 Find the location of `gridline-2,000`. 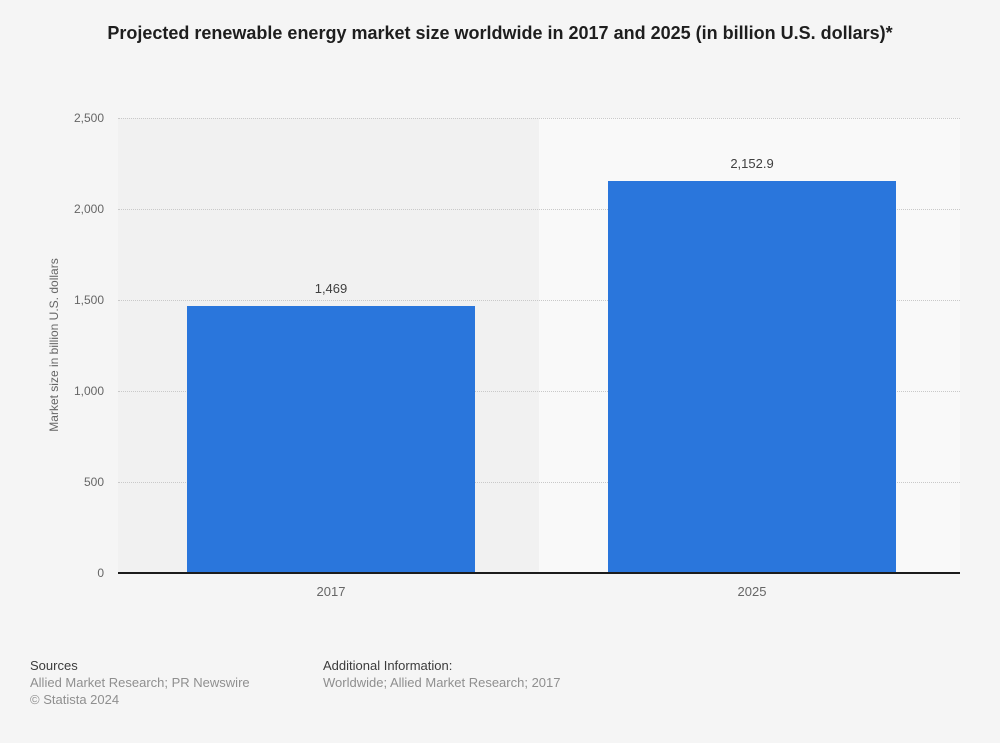

gridline-2,000 is located at coordinates (539, 209).